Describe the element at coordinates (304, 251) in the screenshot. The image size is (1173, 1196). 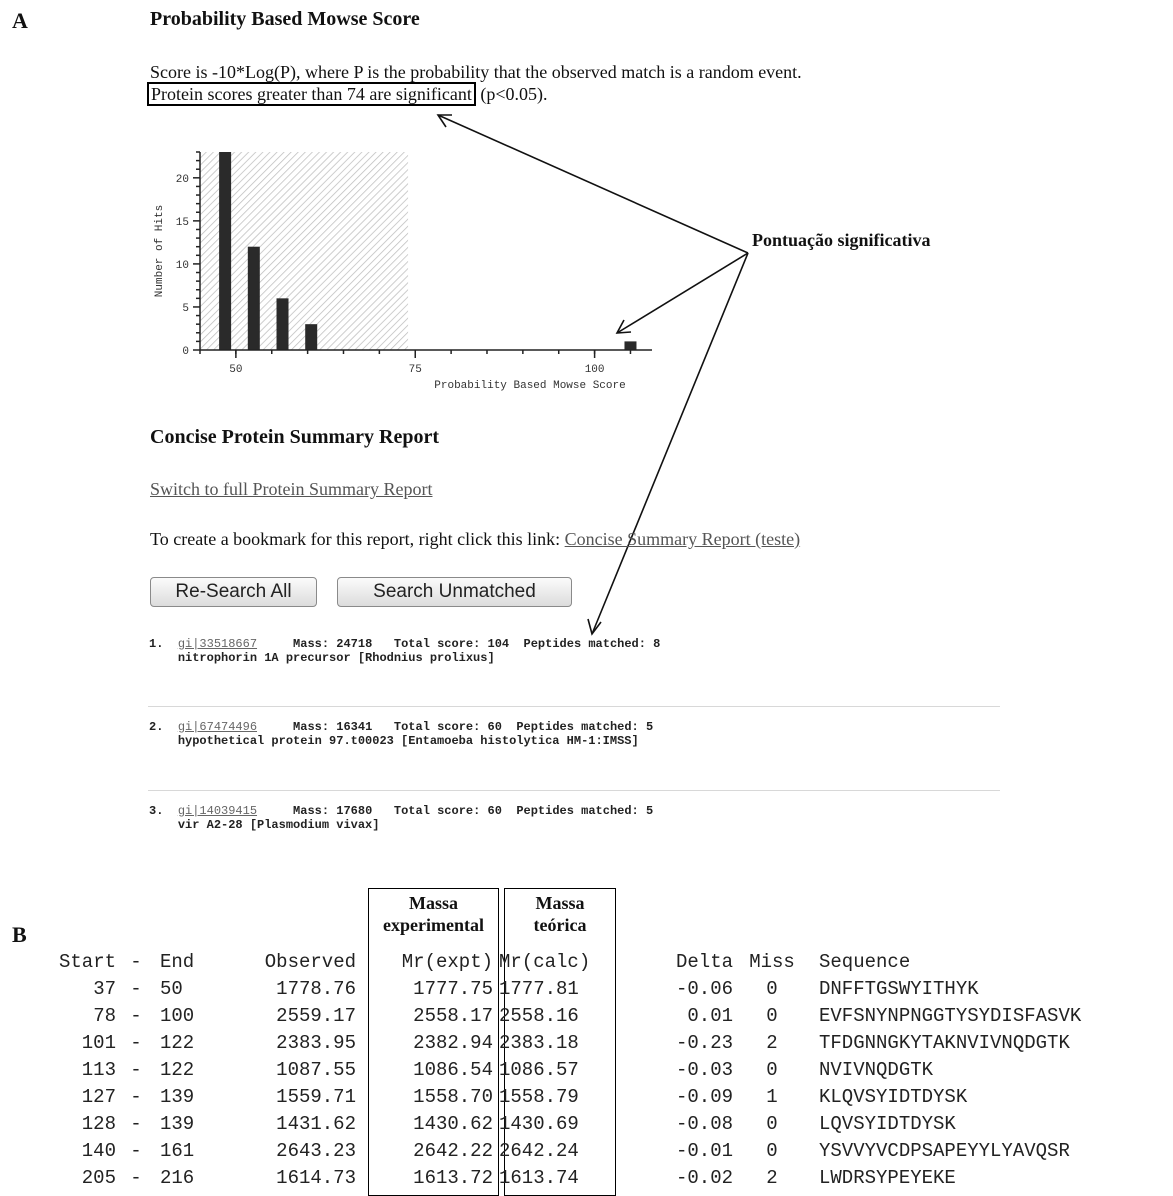
I see `insignificant-region` at that location.